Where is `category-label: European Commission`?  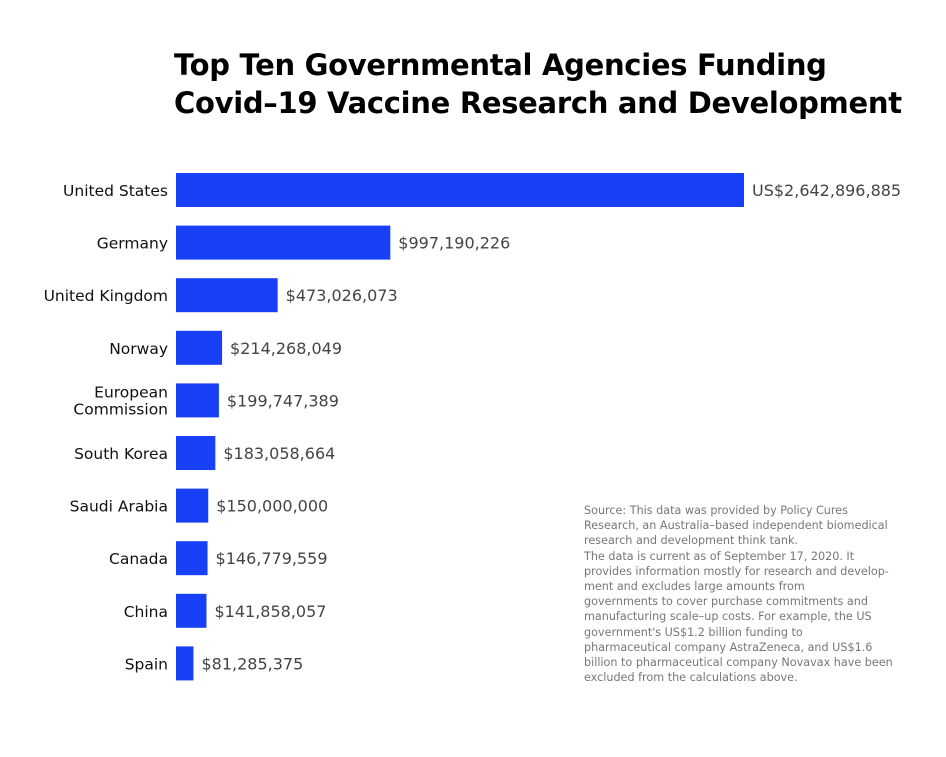 category-label: European Commission is located at coordinates (120, 400).